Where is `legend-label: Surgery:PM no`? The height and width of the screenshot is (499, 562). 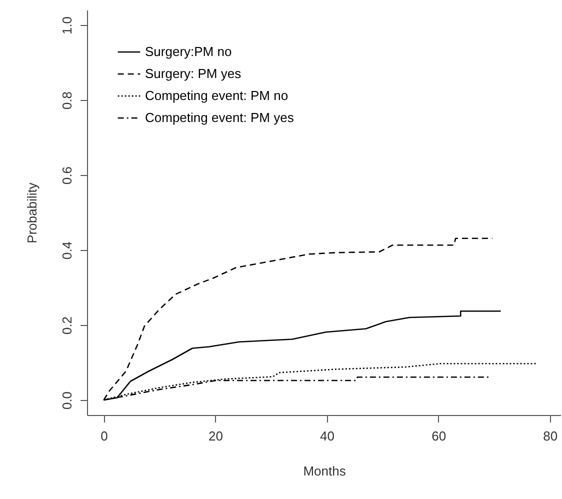 legend-label: Surgery:PM no is located at coordinates (188, 51).